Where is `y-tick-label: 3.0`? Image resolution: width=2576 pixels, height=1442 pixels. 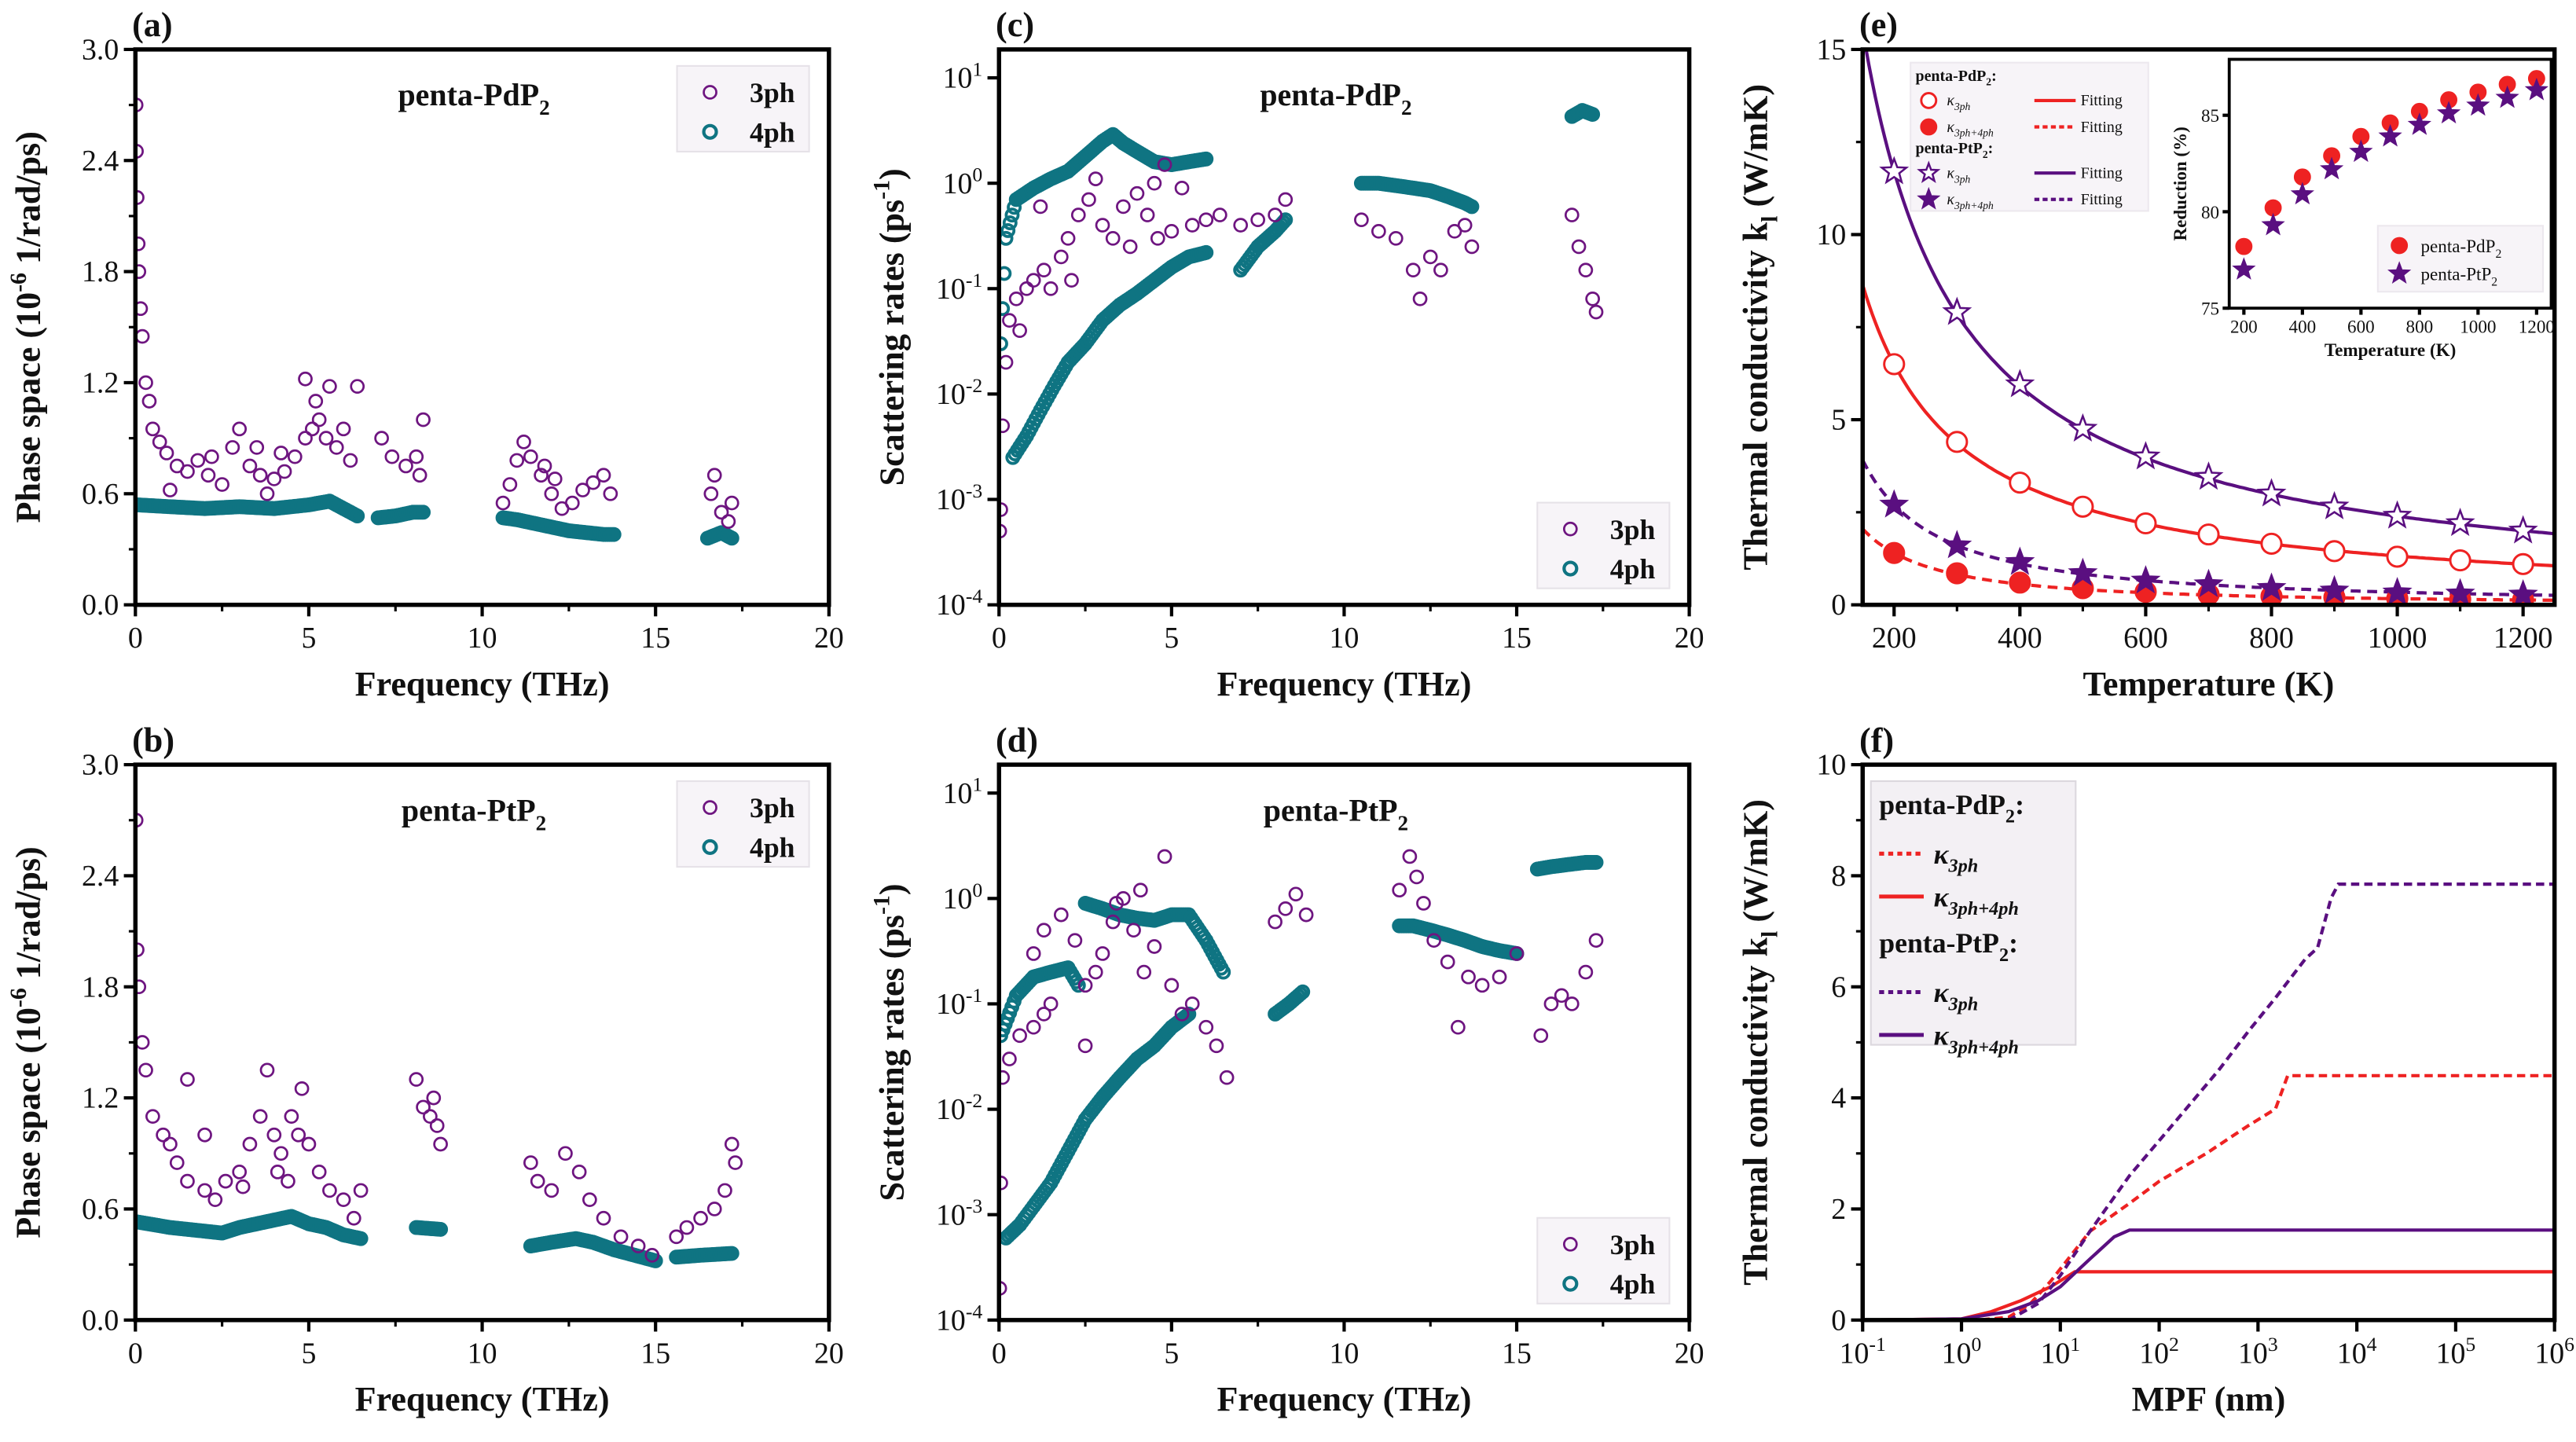
y-tick-label: 3.0 is located at coordinates (101, 50).